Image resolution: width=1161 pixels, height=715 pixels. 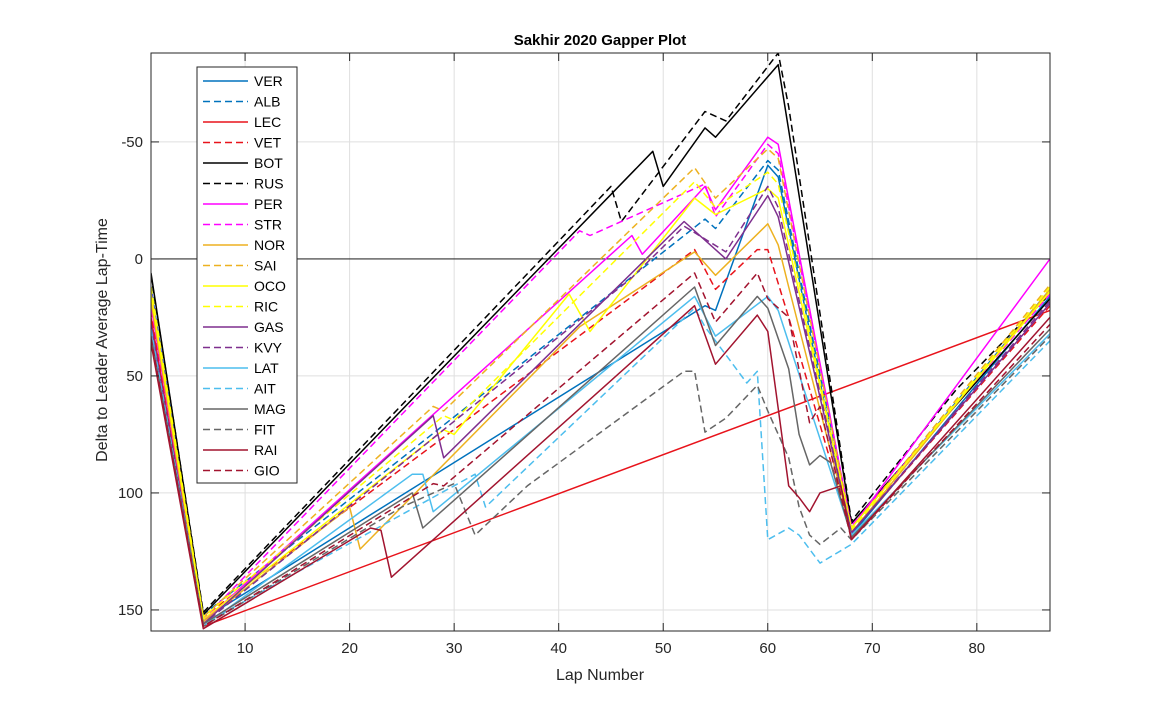 What do you see at coordinates (132, 142) in the screenshot?
I see `y-tick-label: -50` at bounding box center [132, 142].